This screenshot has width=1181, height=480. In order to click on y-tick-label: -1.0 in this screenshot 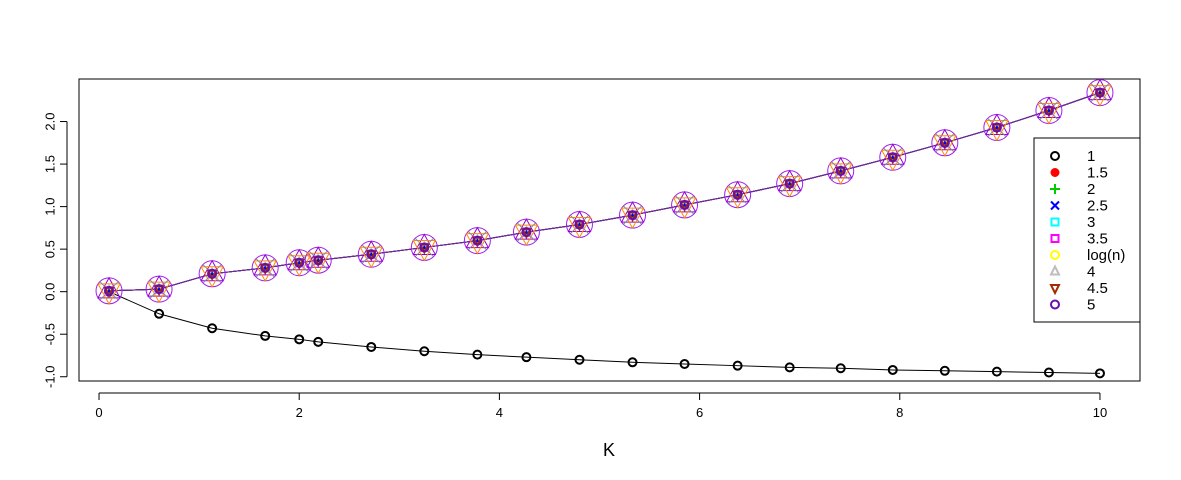, I will do `click(50, 377)`.